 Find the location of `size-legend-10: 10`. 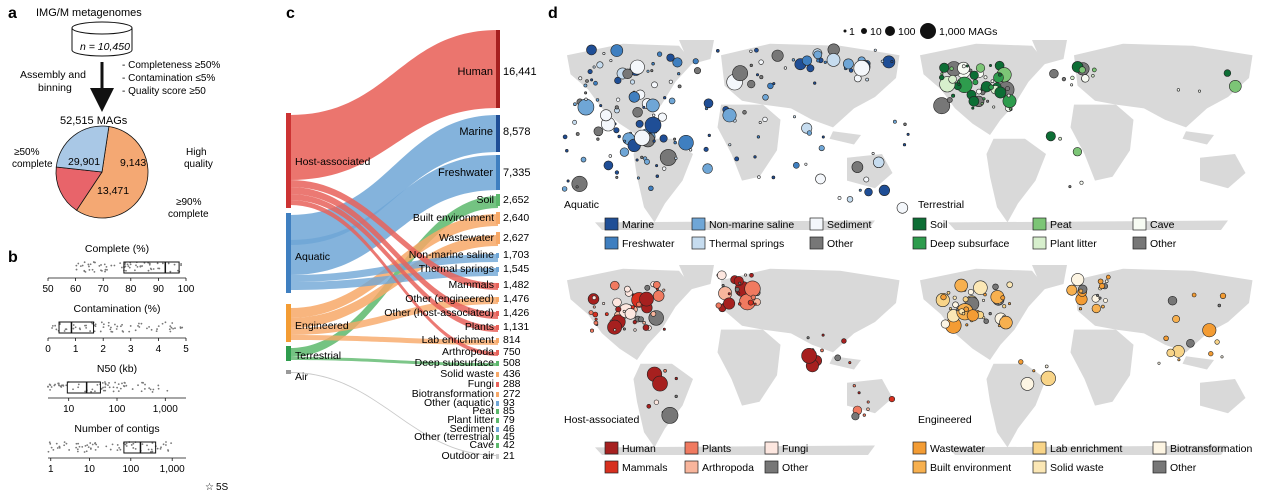

size-legend-10: 10 is located at coordinates (876, 32).